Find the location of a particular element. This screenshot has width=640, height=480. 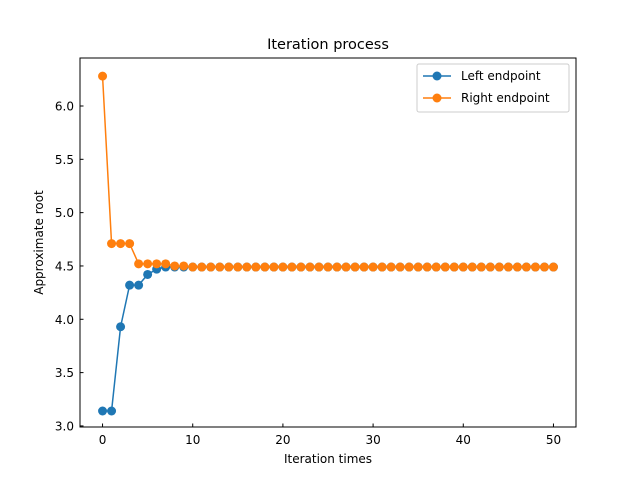

chart-title: Iteration process is located at coordinates (328, 45).